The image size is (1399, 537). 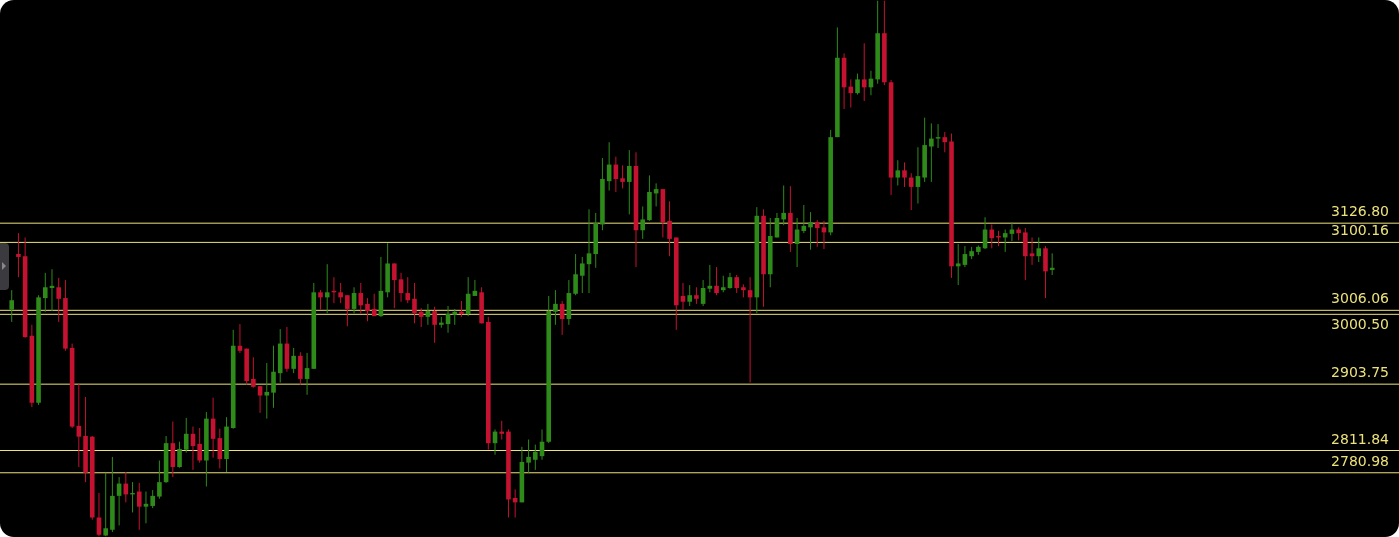 I want to click on ref-line-label: 3000.50, so click(x=1360, y=324).